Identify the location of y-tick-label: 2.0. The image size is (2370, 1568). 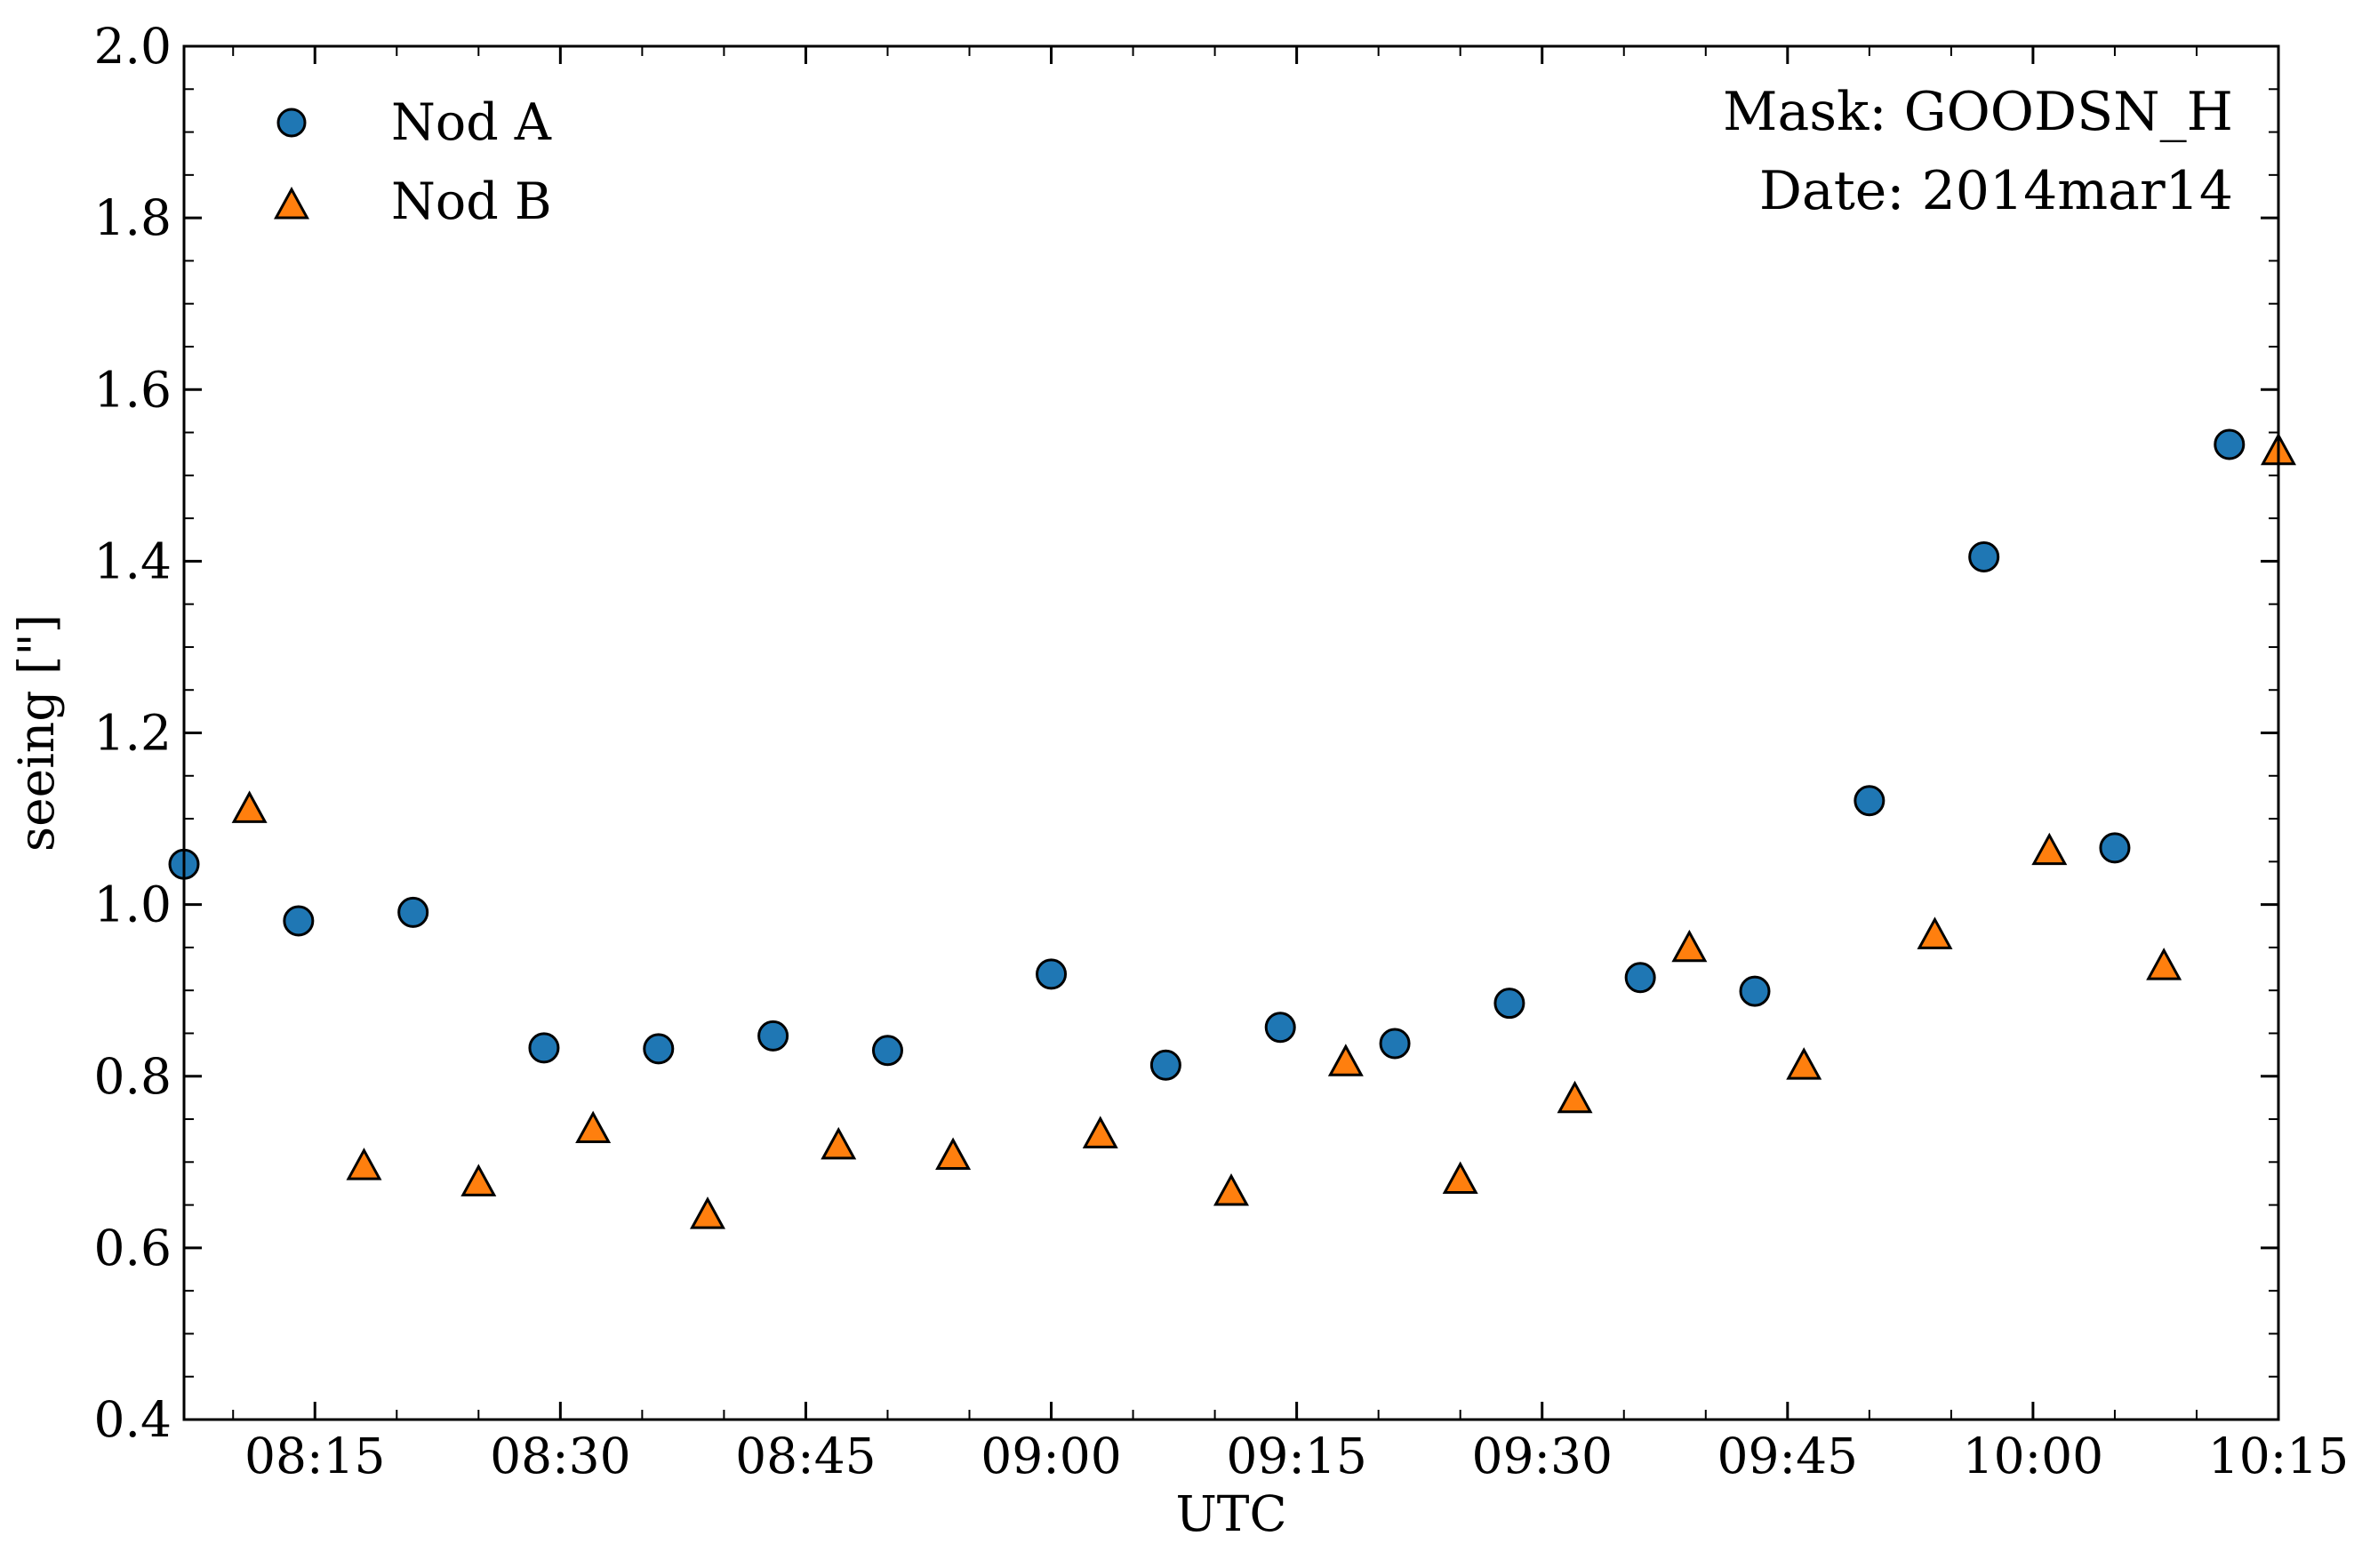
(133, 46).